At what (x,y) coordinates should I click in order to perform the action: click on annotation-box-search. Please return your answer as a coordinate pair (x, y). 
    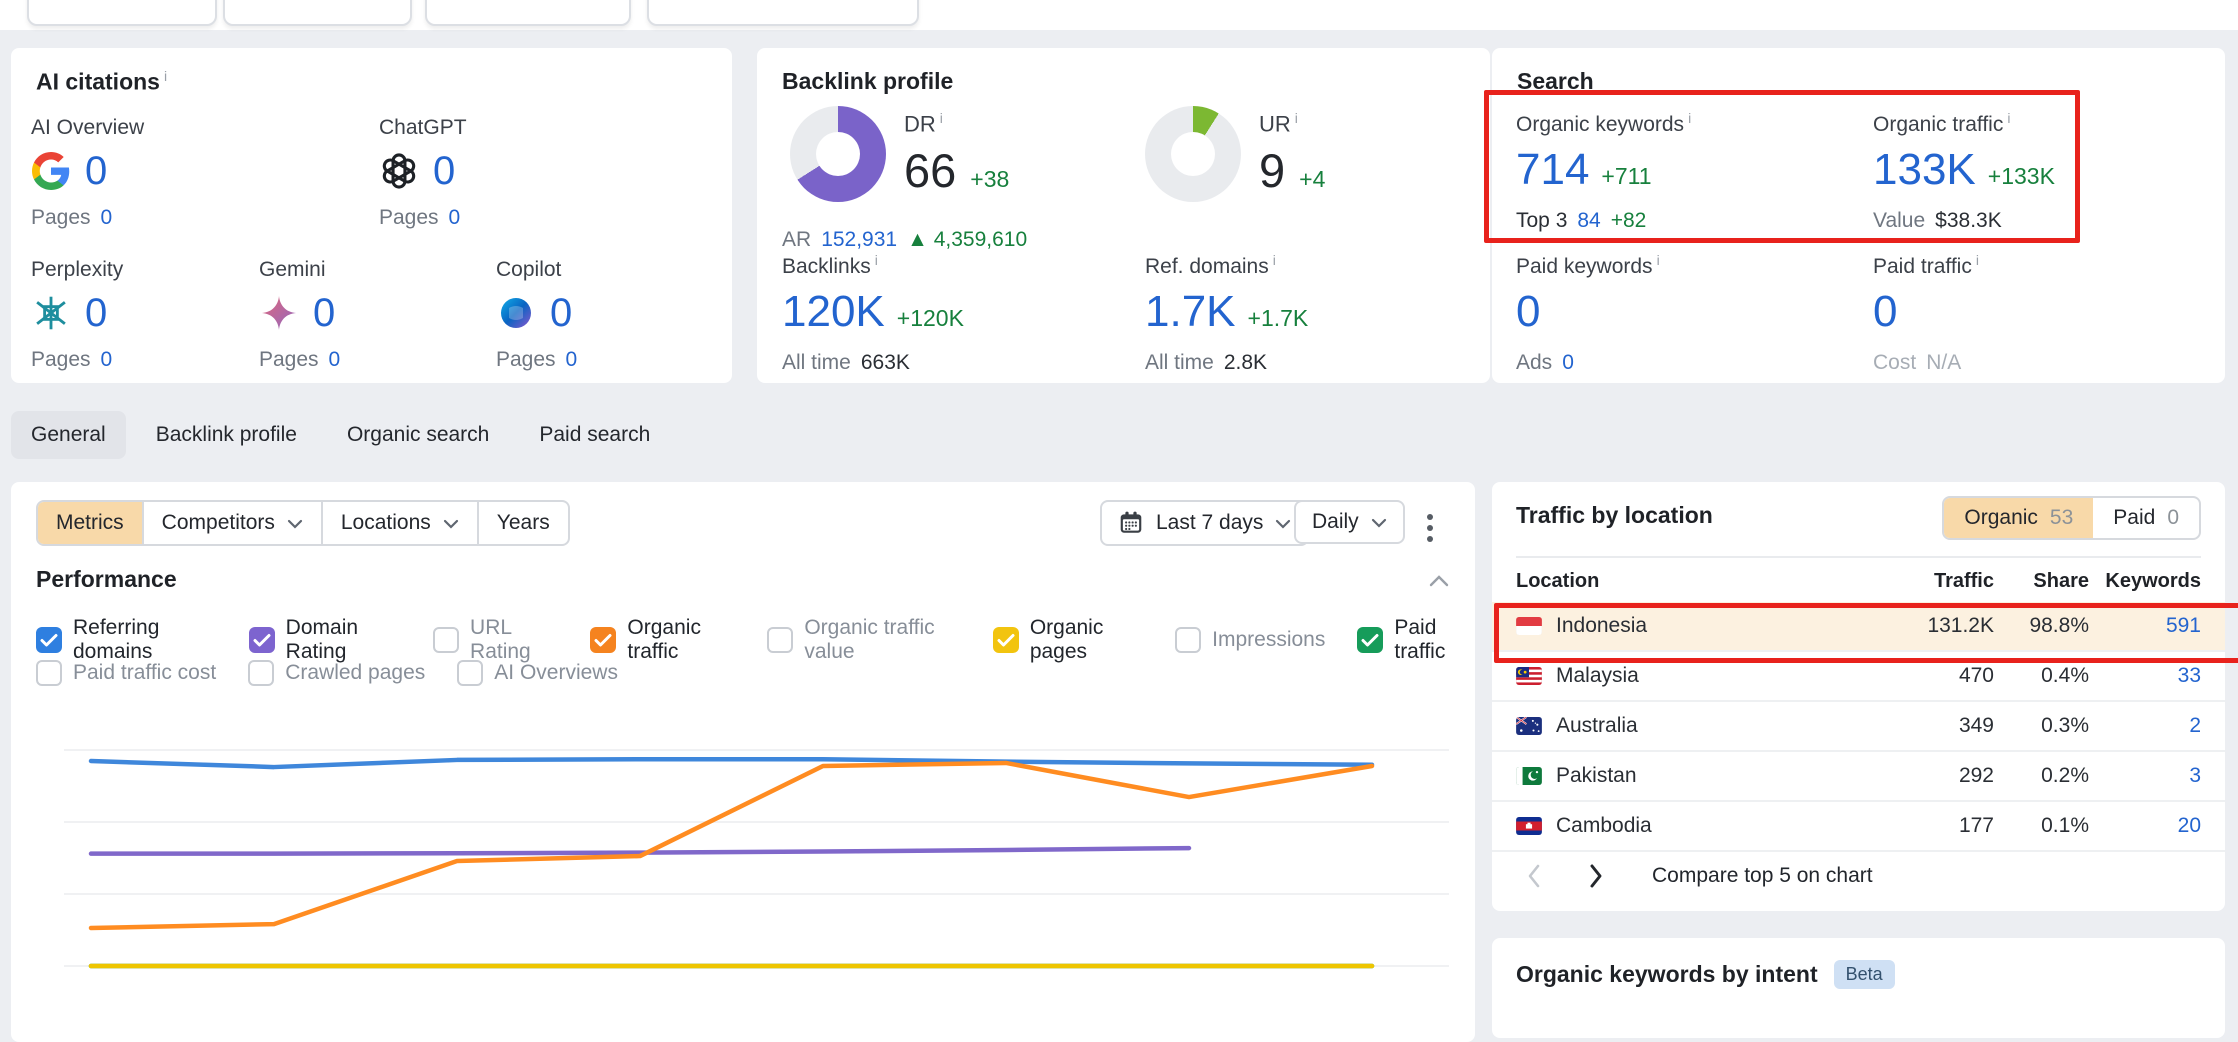
    Looking at the image, I should click on (1782, 166).